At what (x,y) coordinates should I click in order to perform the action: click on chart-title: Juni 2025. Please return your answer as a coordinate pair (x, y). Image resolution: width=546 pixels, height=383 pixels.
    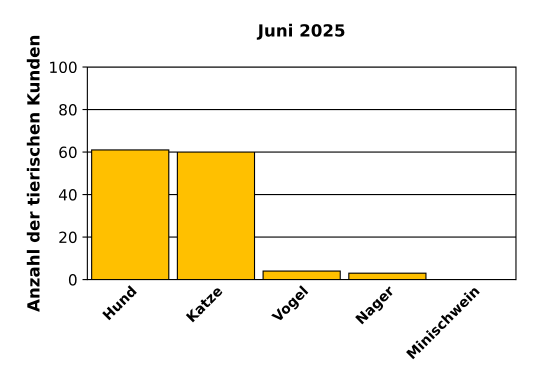
    Looking at the image, I should click on (300, 32).